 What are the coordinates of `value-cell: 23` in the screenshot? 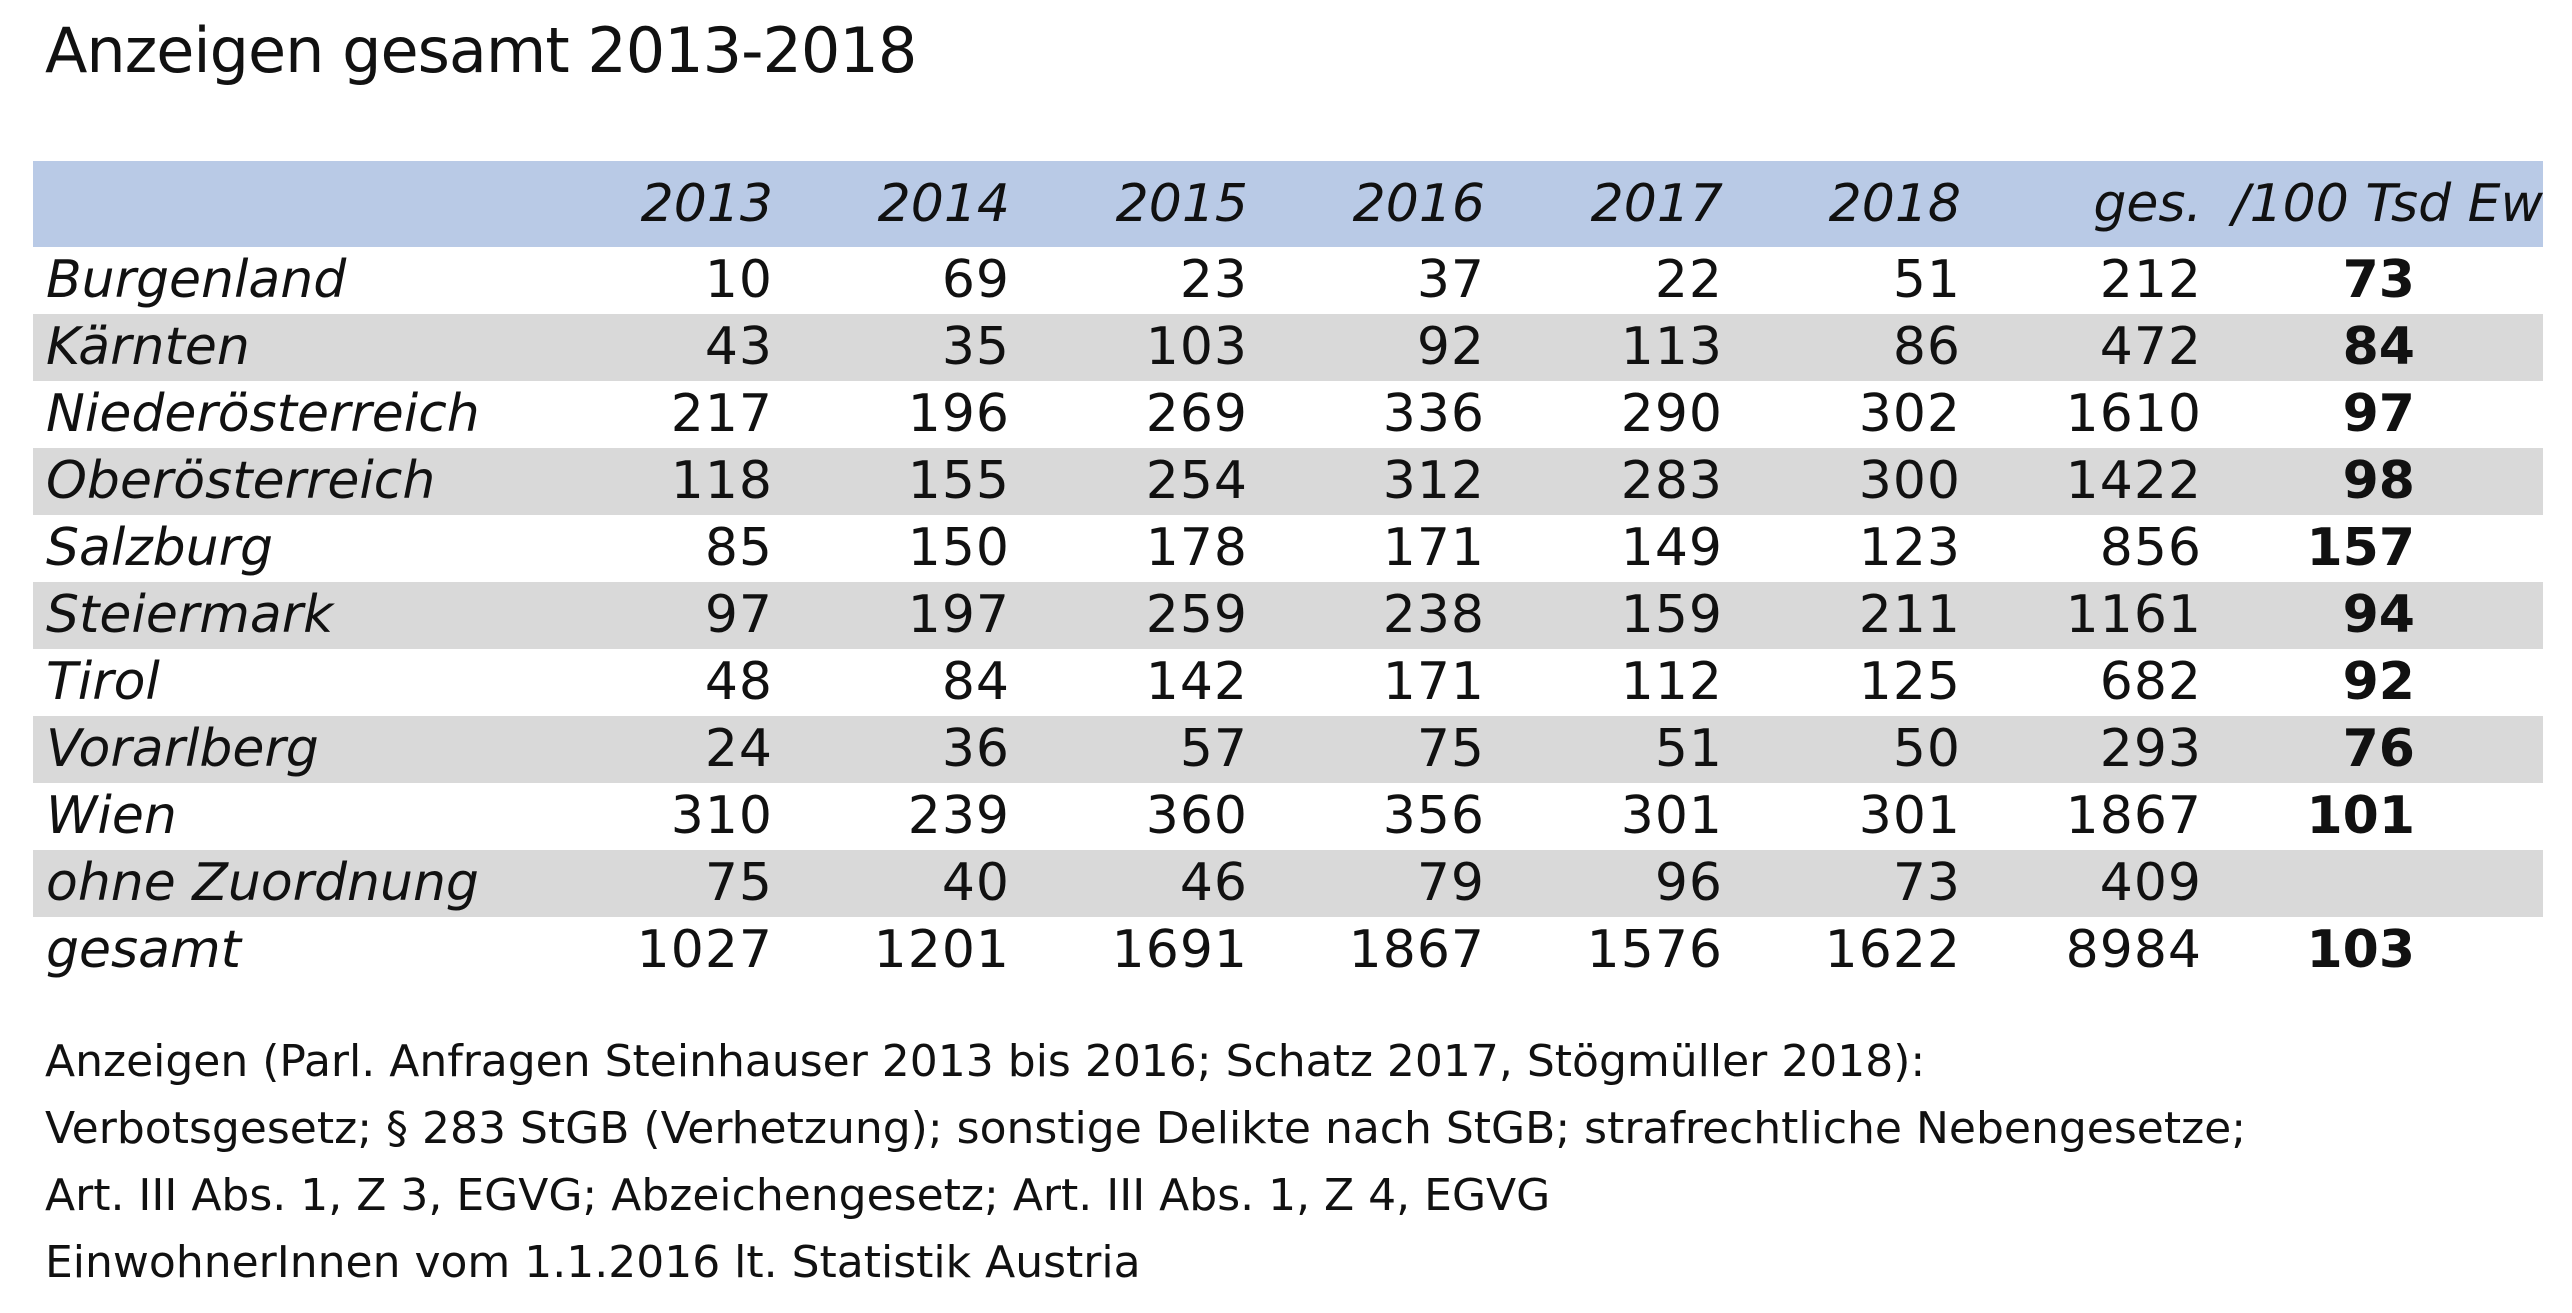 It's located at (1213, 280).